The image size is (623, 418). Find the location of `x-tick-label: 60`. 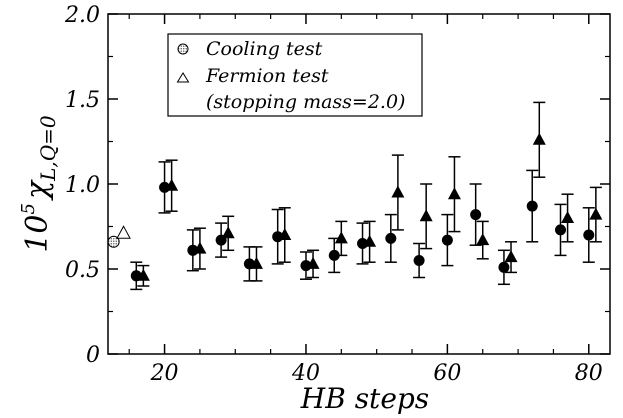

x-tick-label: 60 is located at coordinates (447, 373).